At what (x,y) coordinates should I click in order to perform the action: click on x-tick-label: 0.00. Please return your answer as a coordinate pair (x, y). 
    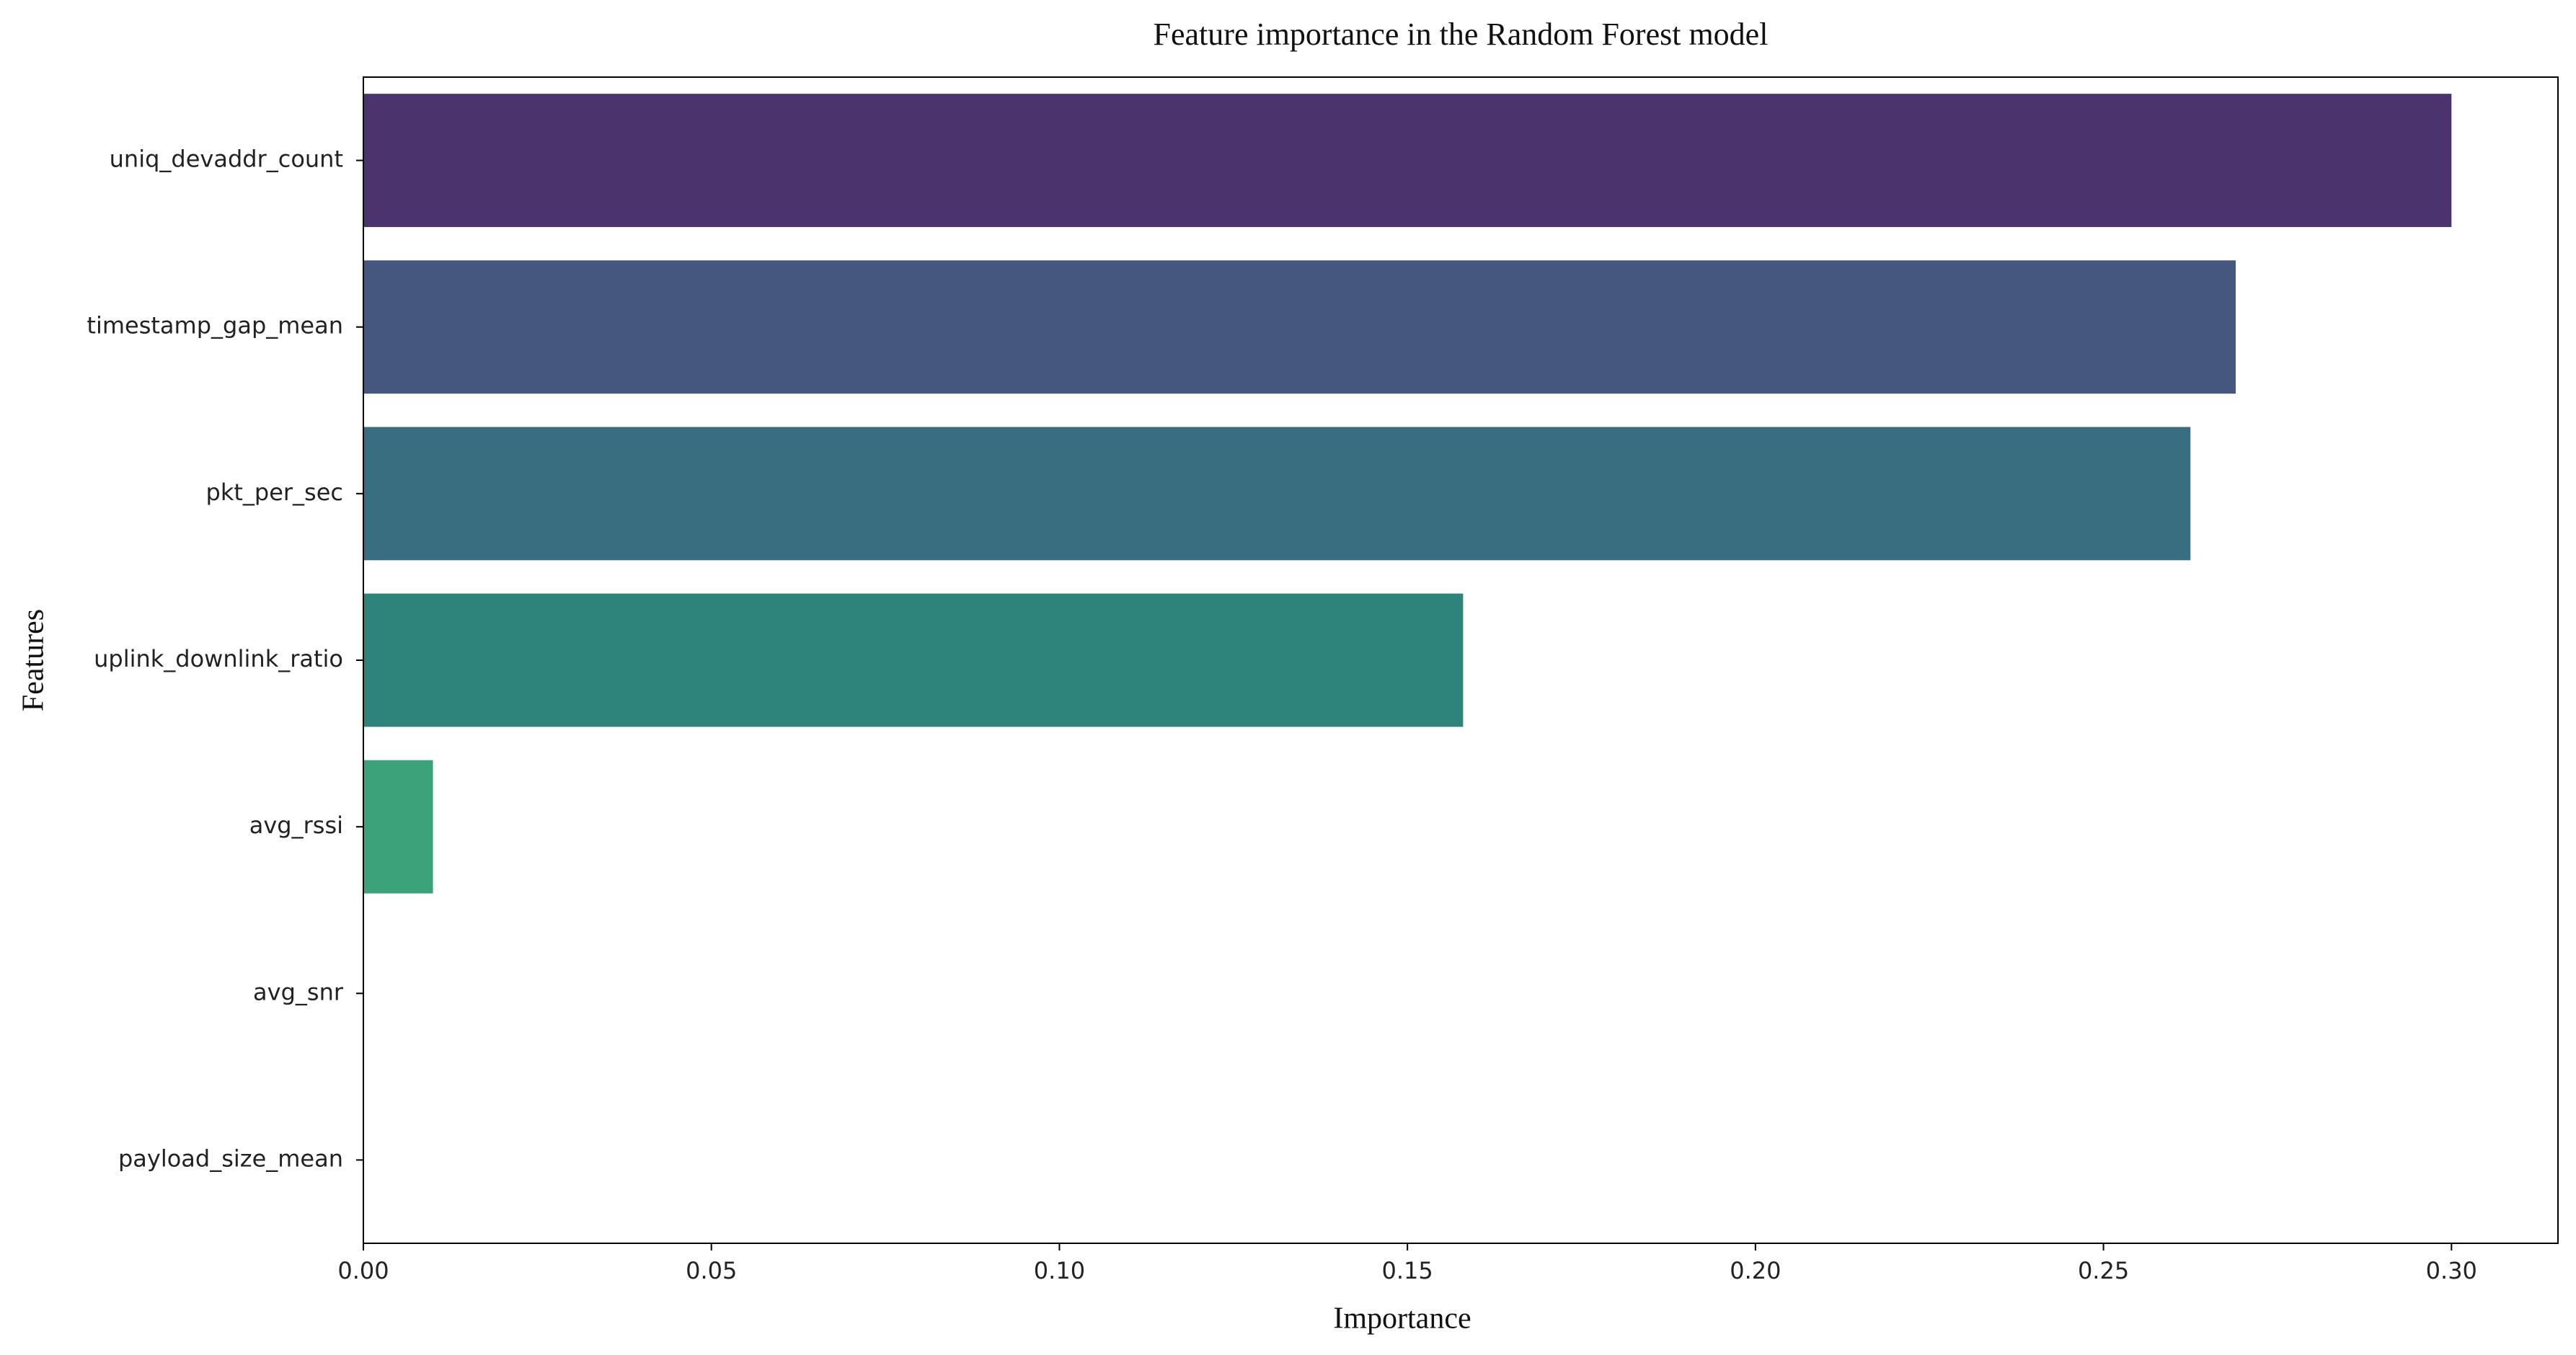
    Looking at the image, I should click on (363, 1270).